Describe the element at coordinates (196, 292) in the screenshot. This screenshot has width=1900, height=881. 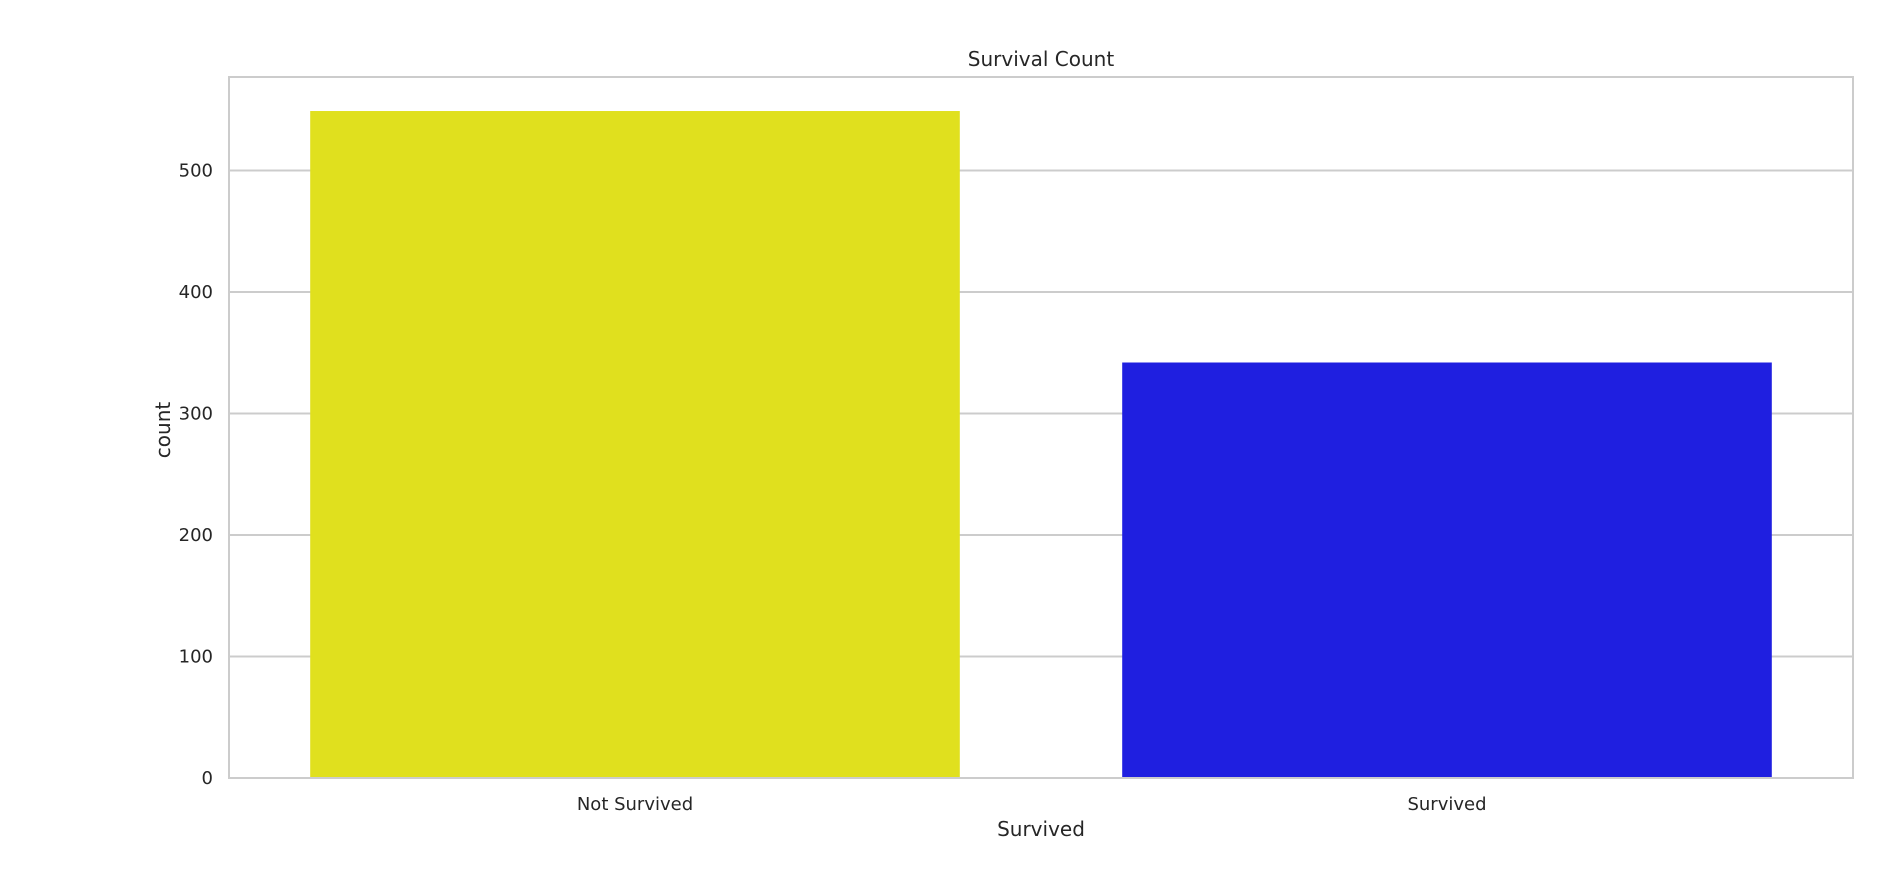
I see `y-tick-label: 400` at that location.